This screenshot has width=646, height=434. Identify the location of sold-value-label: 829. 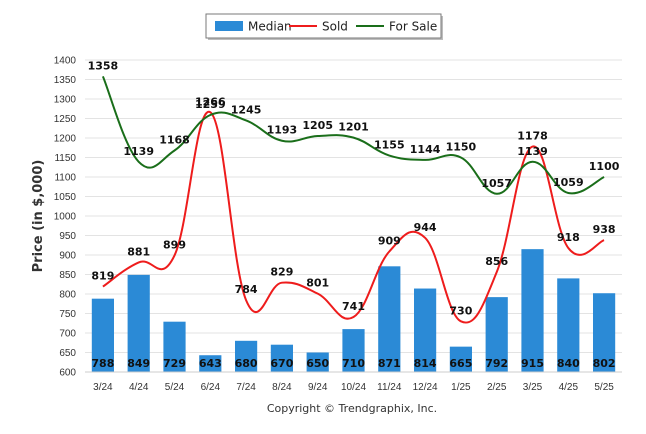
(281, 272).